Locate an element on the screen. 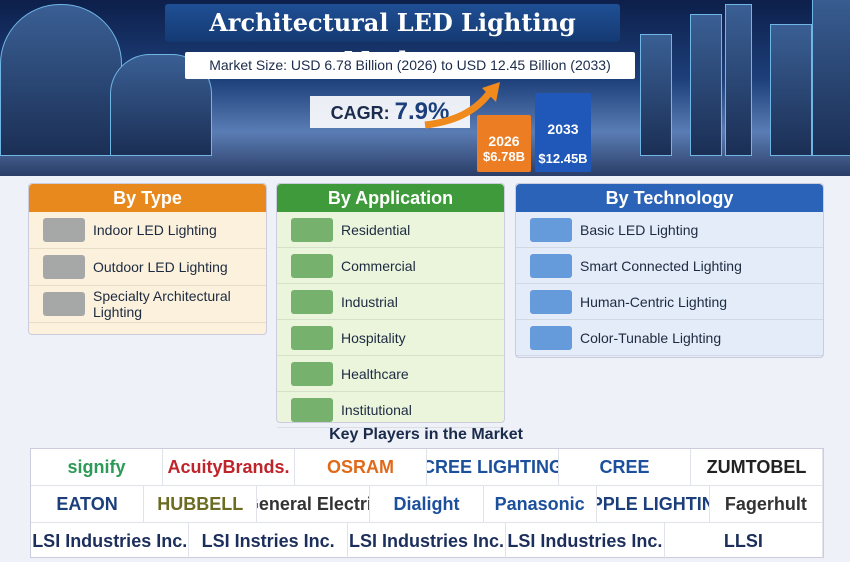  company-logo: Dialight is located at coordinates (427, 504).